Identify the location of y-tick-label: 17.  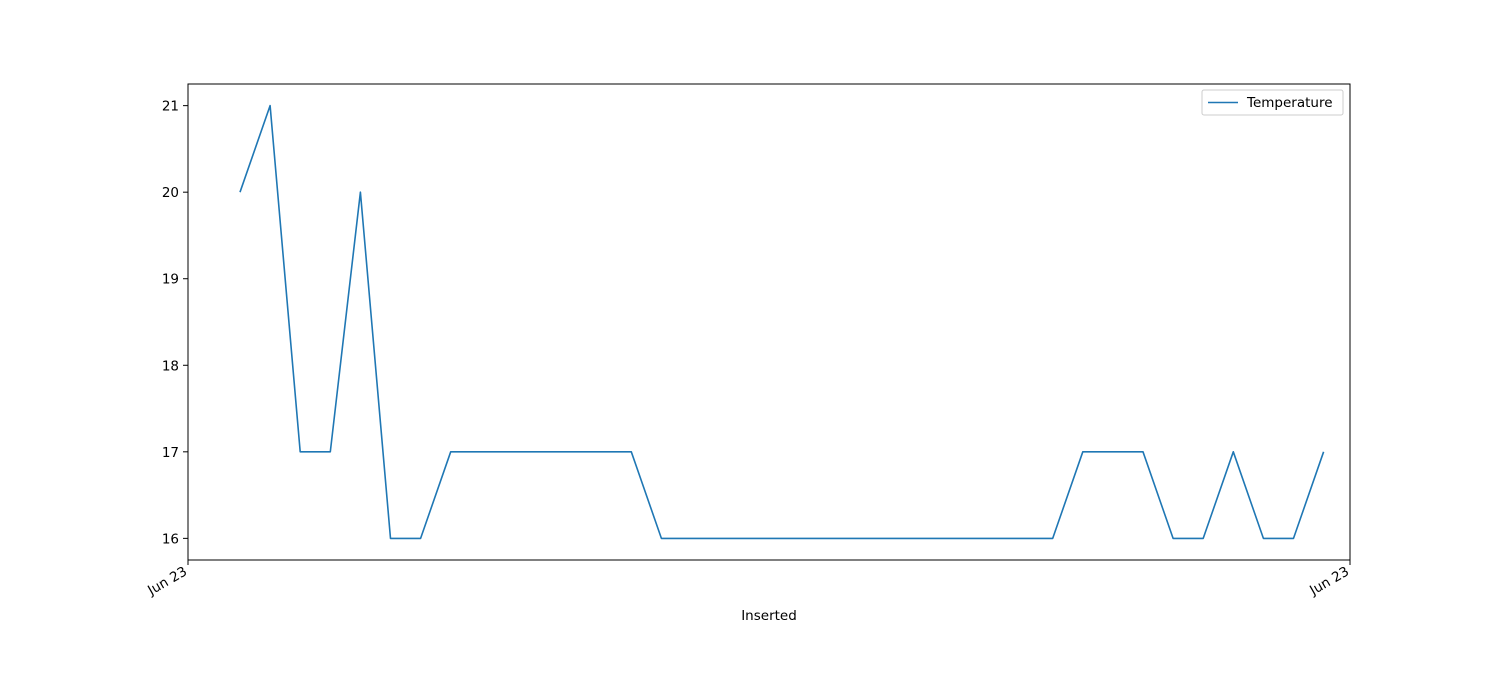
(170, 453).